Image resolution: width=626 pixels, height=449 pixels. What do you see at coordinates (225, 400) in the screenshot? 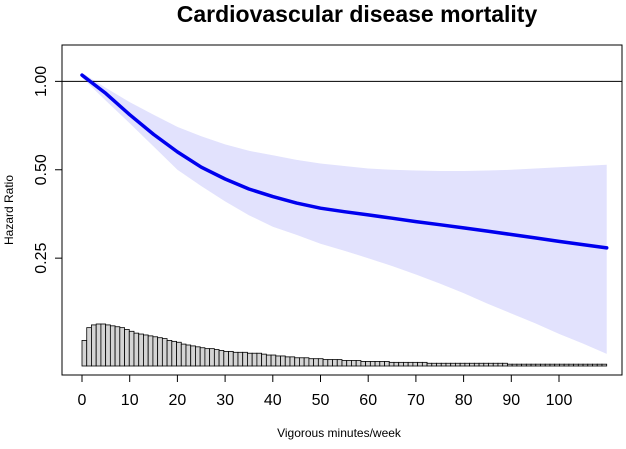
I see `x-tick-label: 30` at bounding box center [225, 400].